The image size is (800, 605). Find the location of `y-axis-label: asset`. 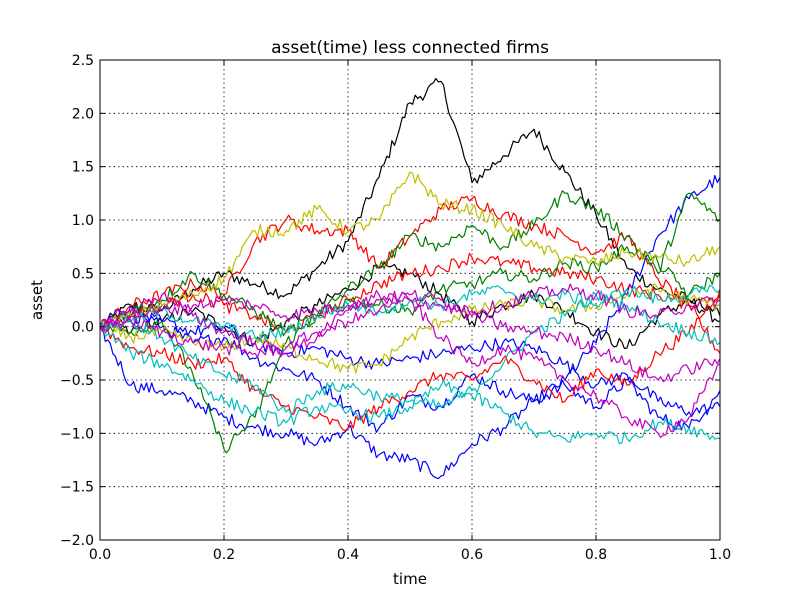

y-axis-label: asset is located at coordinates (37, 300).